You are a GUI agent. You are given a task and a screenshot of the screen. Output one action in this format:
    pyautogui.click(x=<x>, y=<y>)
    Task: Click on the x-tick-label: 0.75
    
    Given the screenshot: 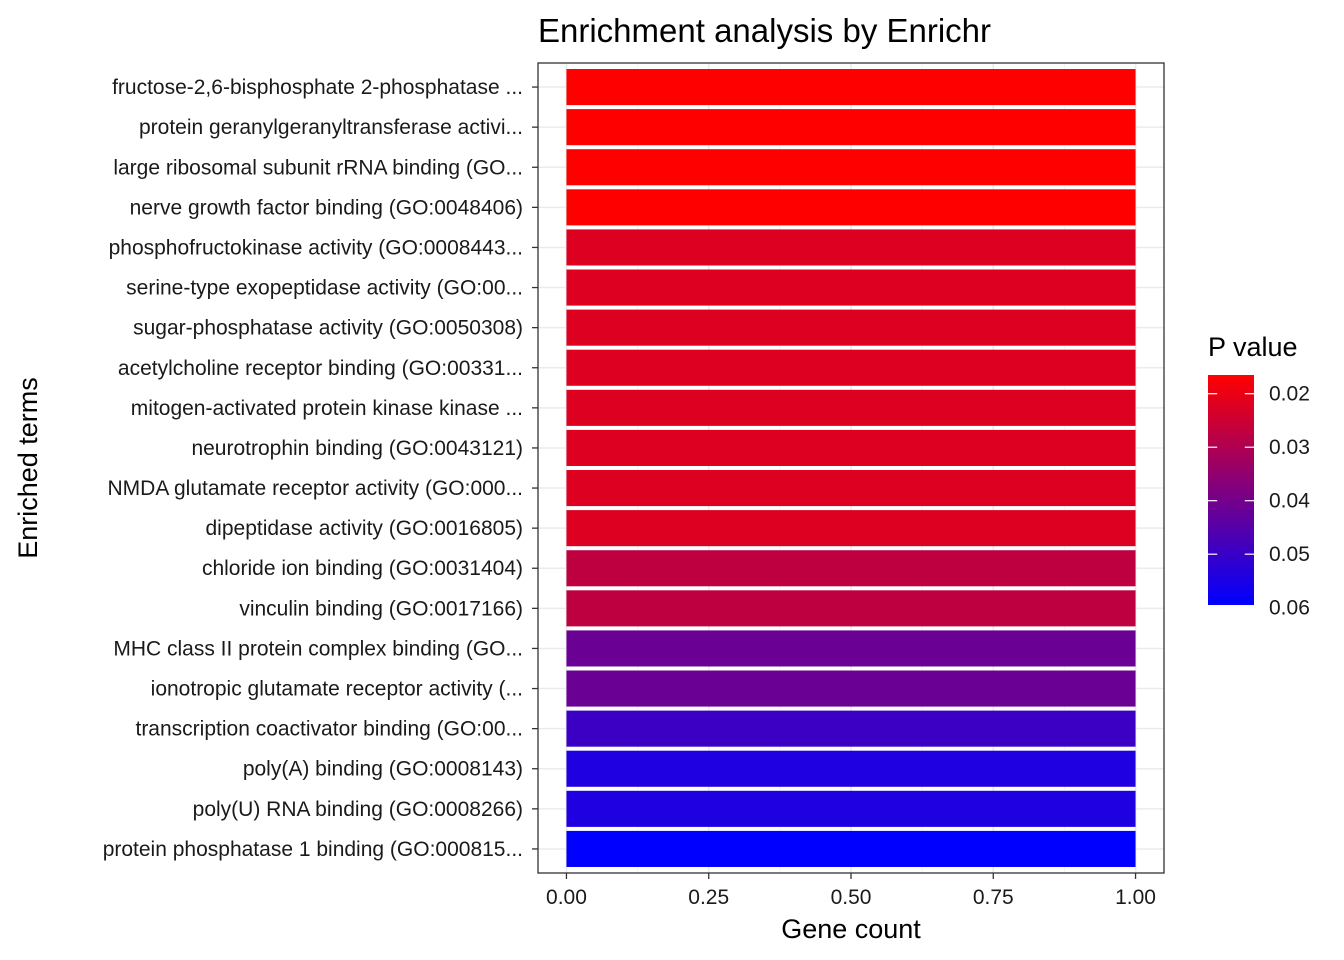 What is the action you would take?
    pyautogui.click(x=993, y=897)
    